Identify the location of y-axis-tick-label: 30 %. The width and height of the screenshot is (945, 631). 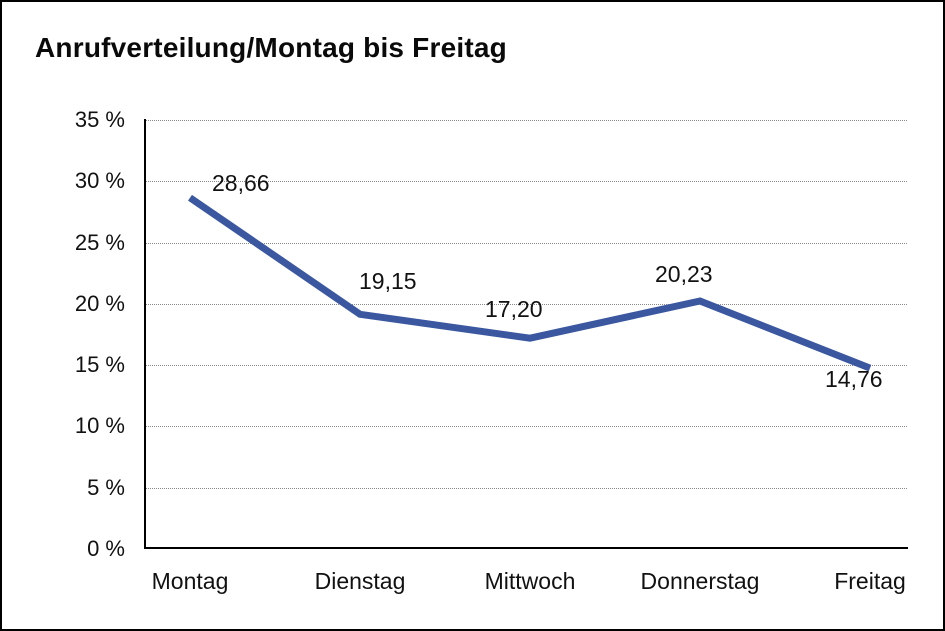
(99, 180).